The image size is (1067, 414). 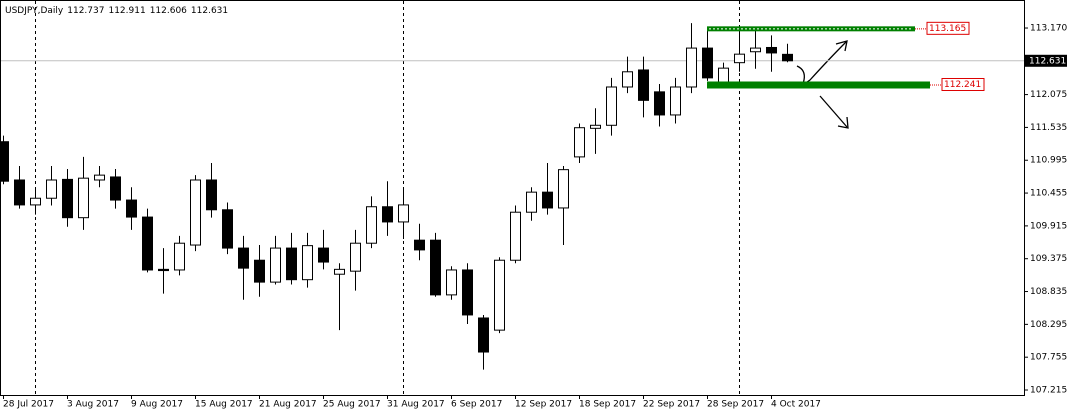 What do you see at coordinates (1048, 161) in the screenshot?
I see `y-tick-label: 110.995` at bounding box center [1048, 161].